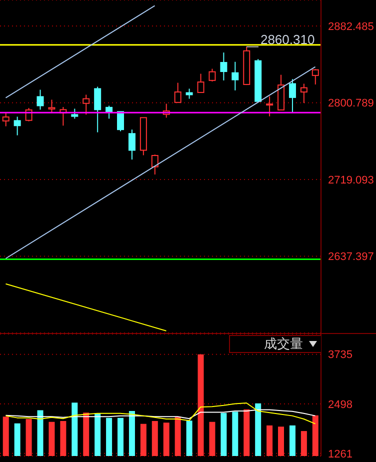 The width and height of the screenshot is (376, 462). I want to click on y-tick-label: 2719.093, so click(351, 180).